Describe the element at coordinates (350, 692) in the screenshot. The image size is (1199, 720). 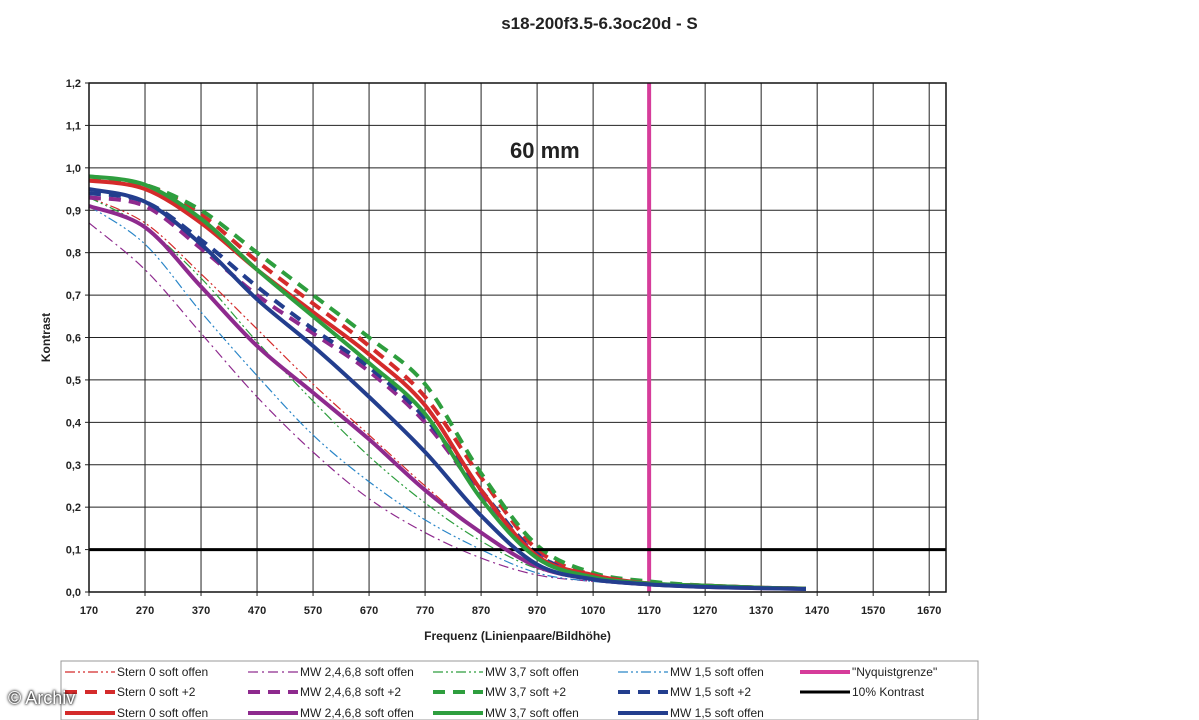
I see `legend-label-6: MW 2,4,6,8 soft +2` at that location.